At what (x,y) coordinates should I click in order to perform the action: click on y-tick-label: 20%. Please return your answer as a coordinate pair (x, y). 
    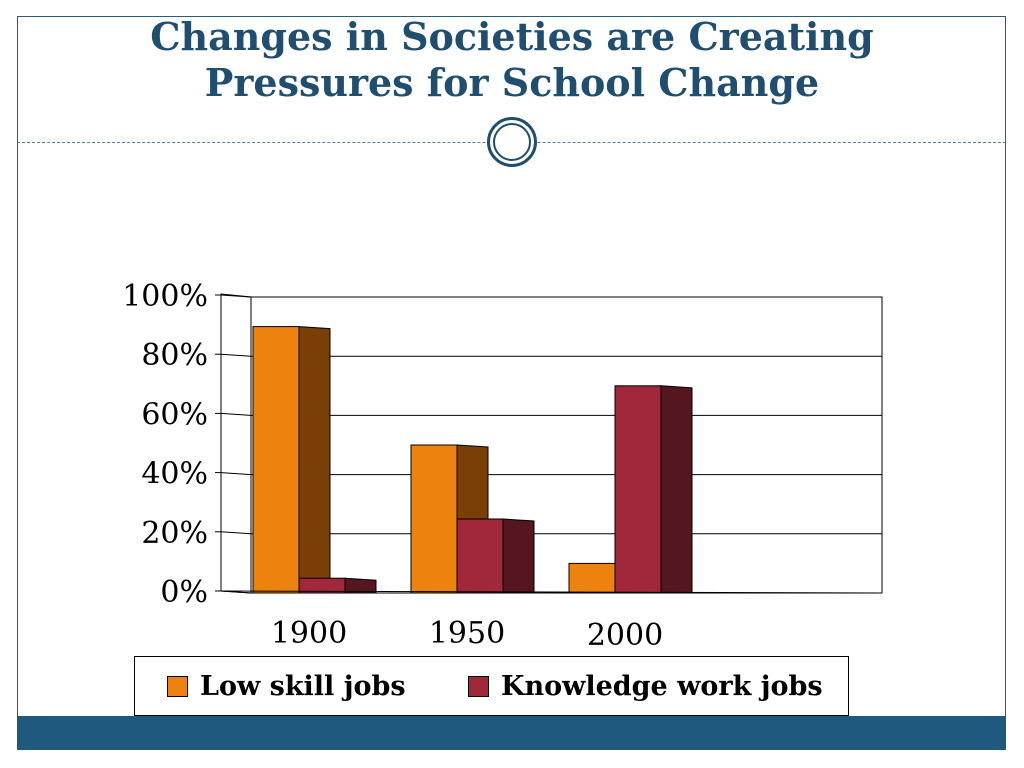
    Looking at the image, I should click on (174, 533).